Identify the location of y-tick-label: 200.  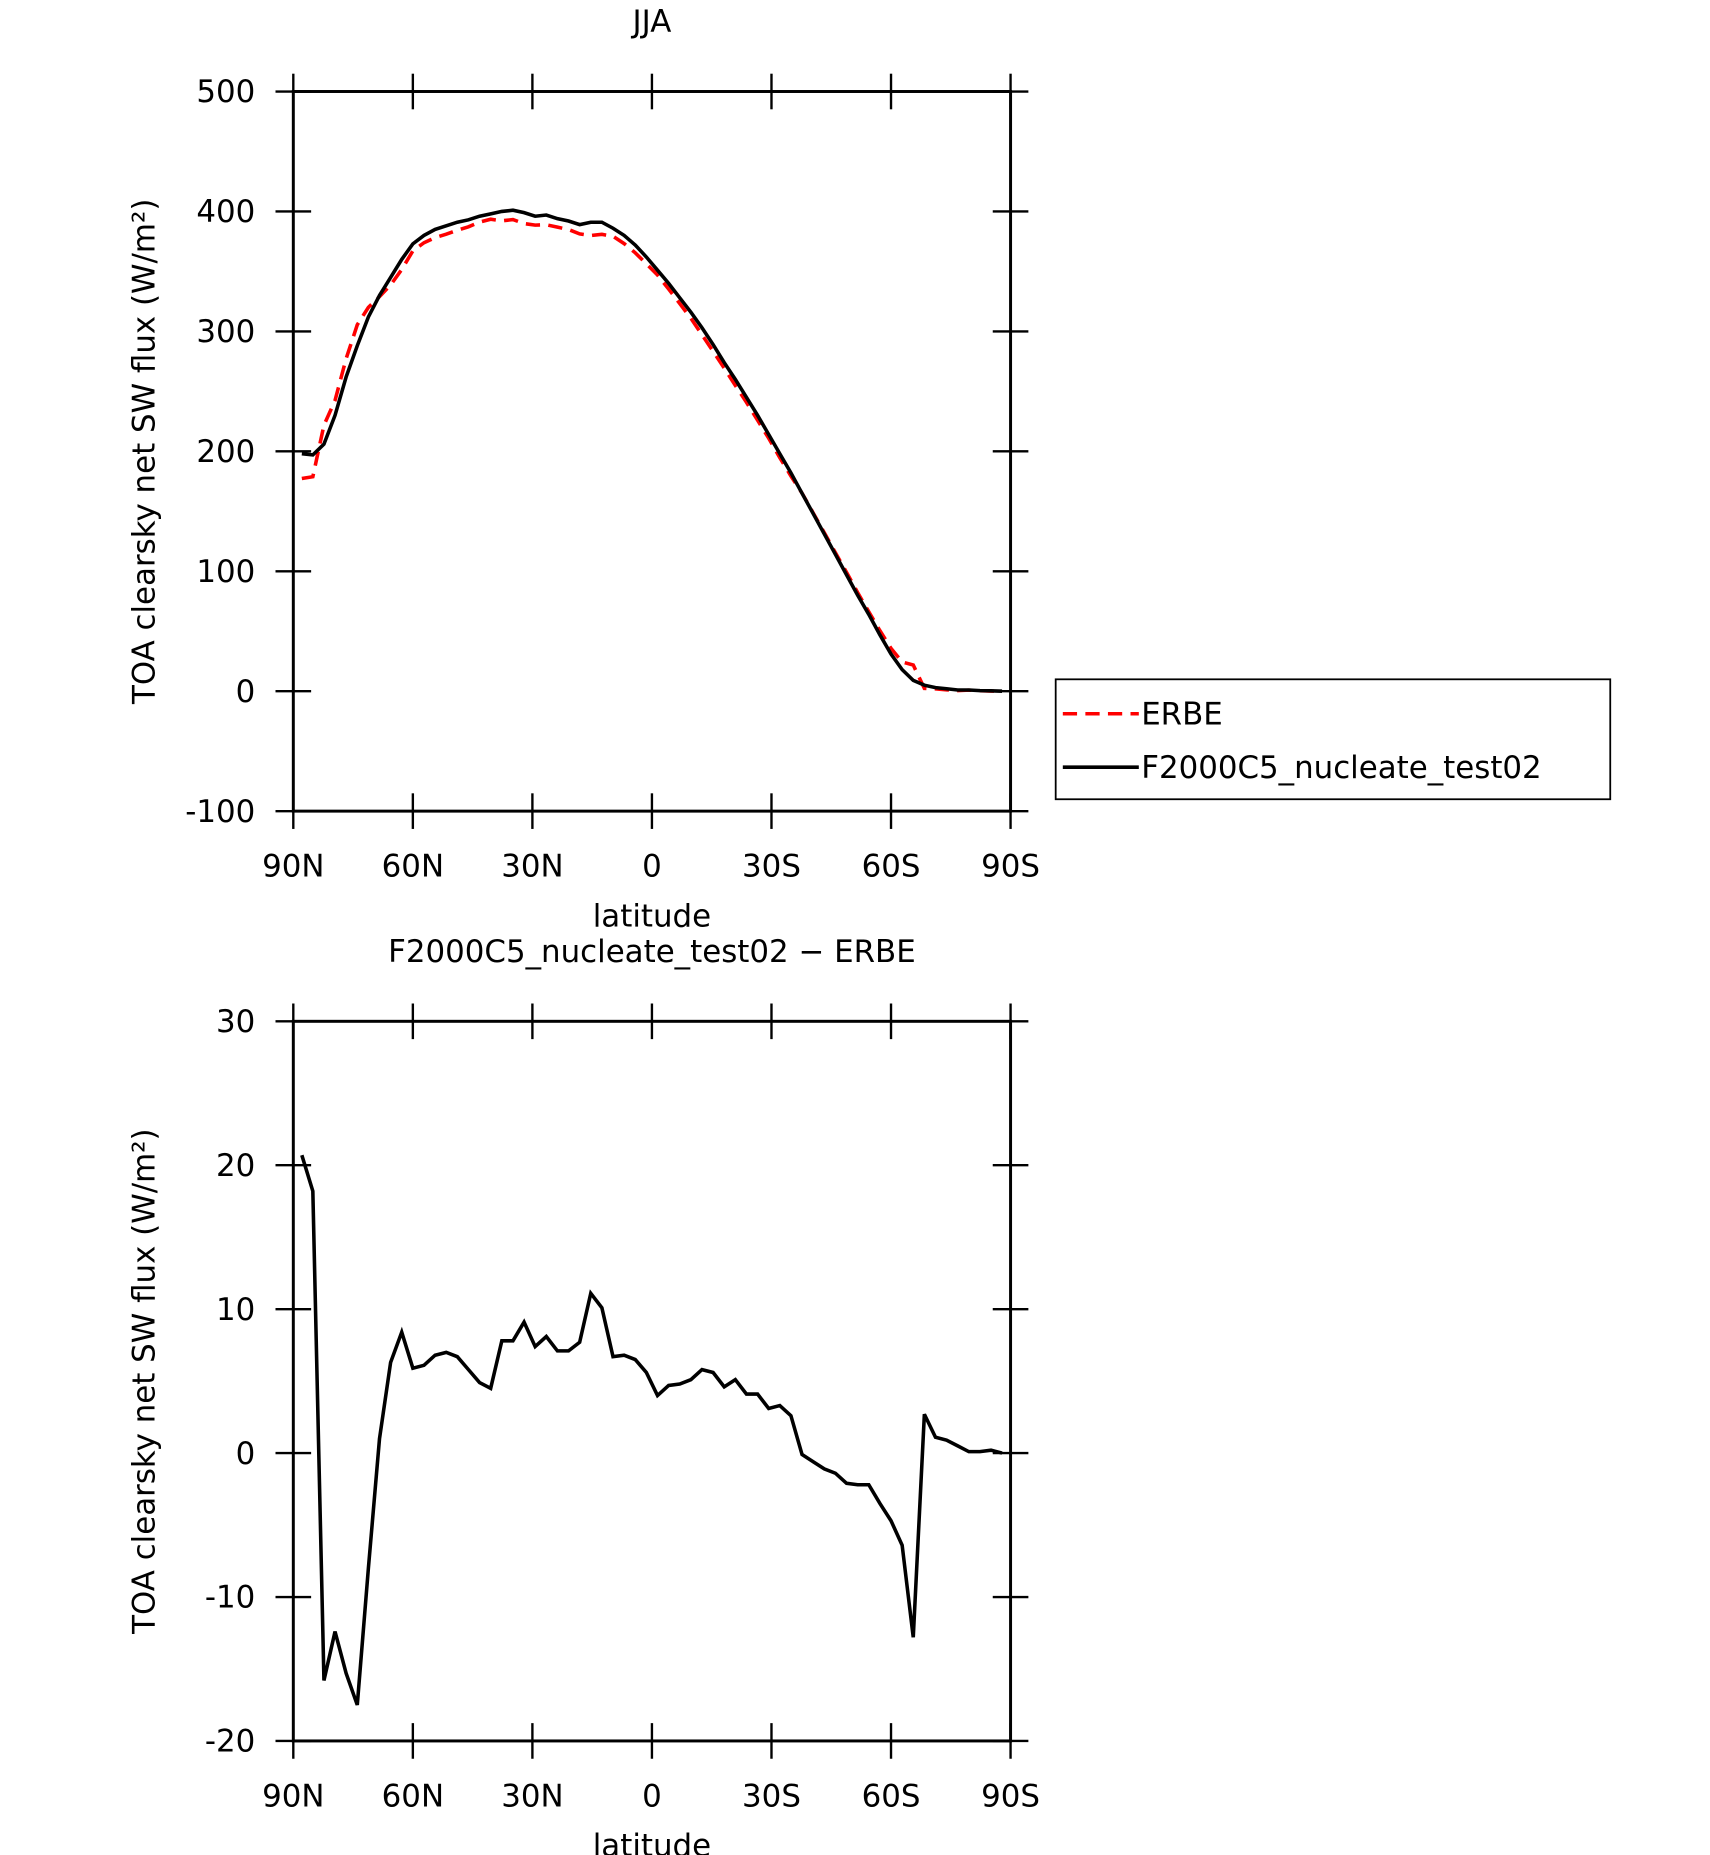
(225, 452).